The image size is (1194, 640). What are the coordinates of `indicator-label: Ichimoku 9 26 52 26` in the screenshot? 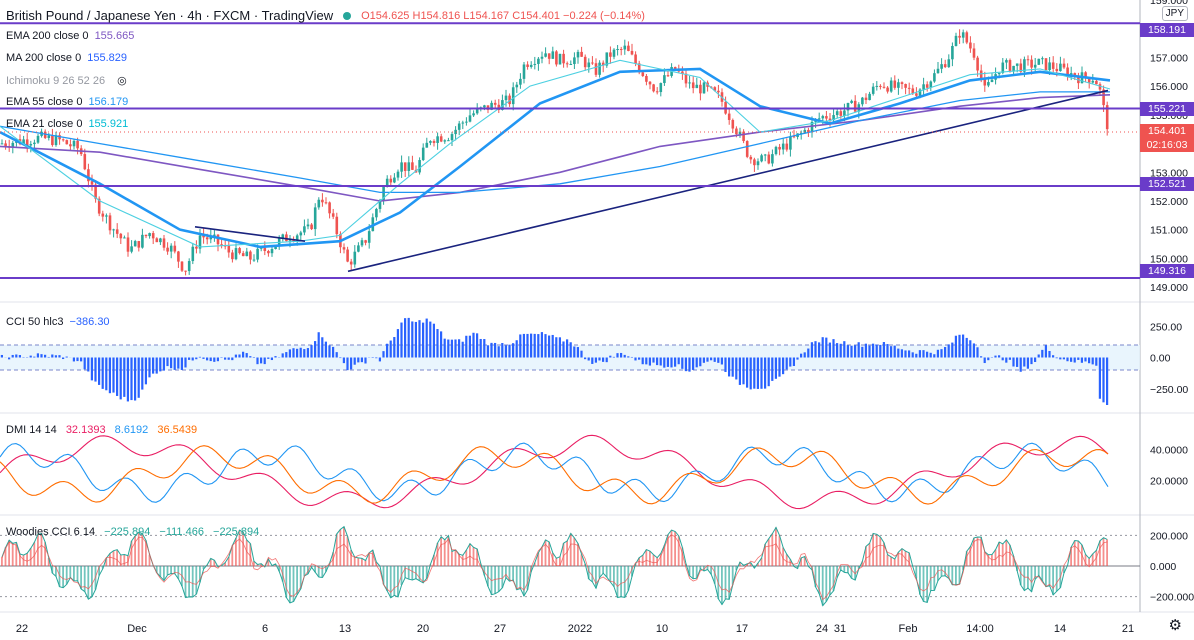 It's located at (56, 81).